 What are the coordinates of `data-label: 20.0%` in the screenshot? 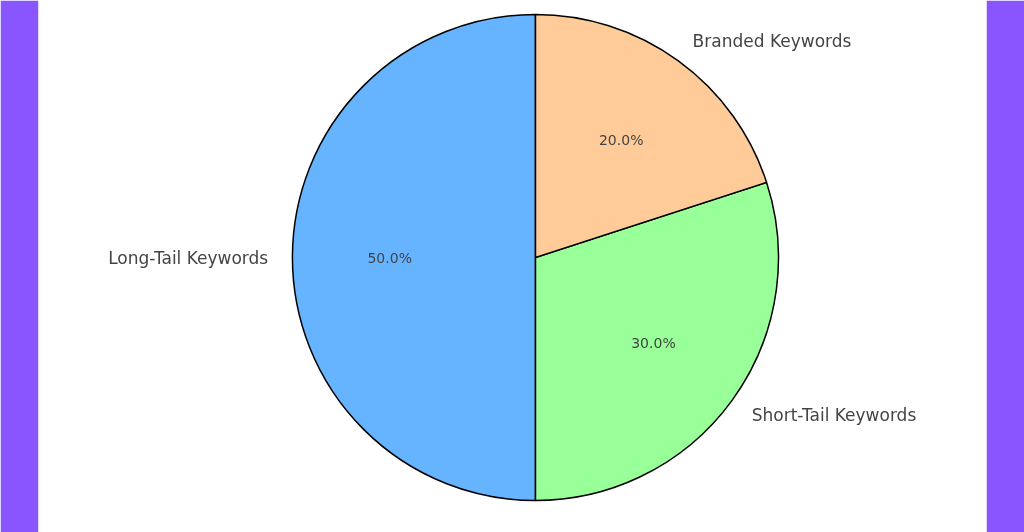 It's located at (621, 139).